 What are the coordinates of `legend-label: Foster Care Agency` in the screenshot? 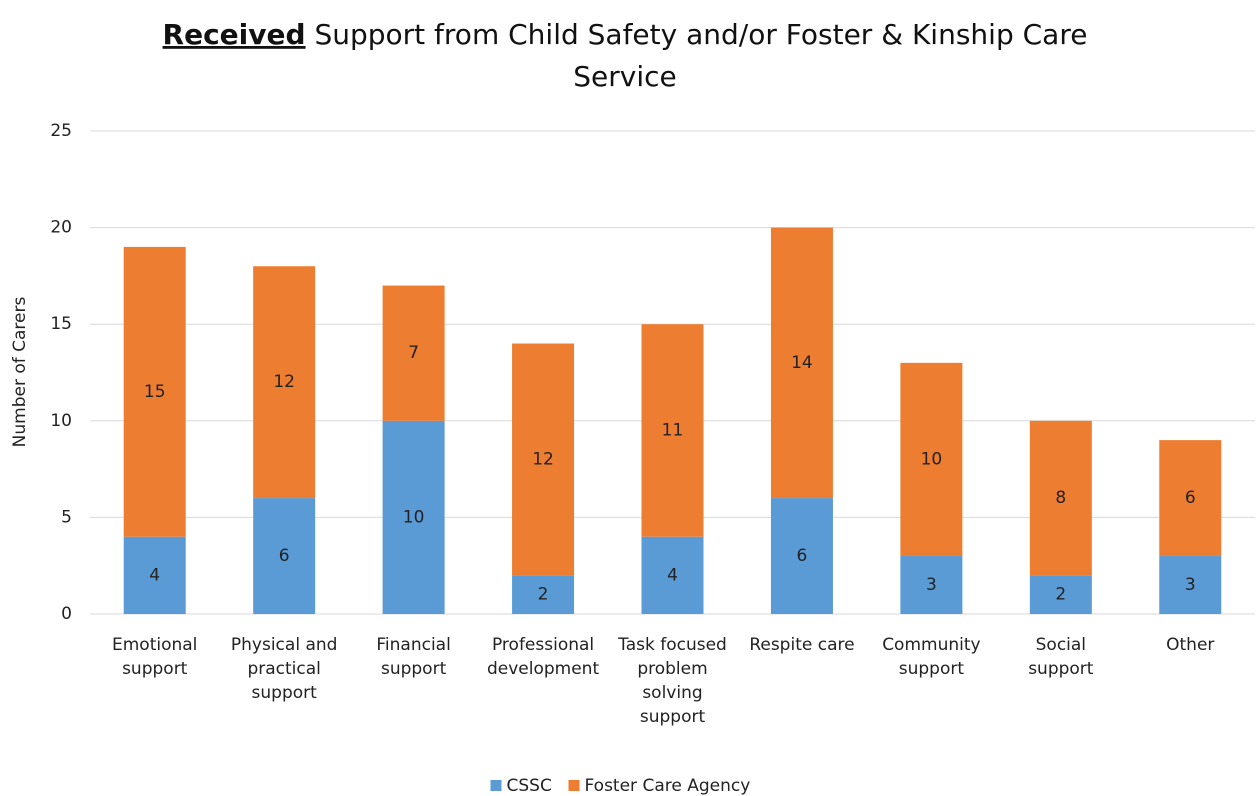 It's located at (668, 786).